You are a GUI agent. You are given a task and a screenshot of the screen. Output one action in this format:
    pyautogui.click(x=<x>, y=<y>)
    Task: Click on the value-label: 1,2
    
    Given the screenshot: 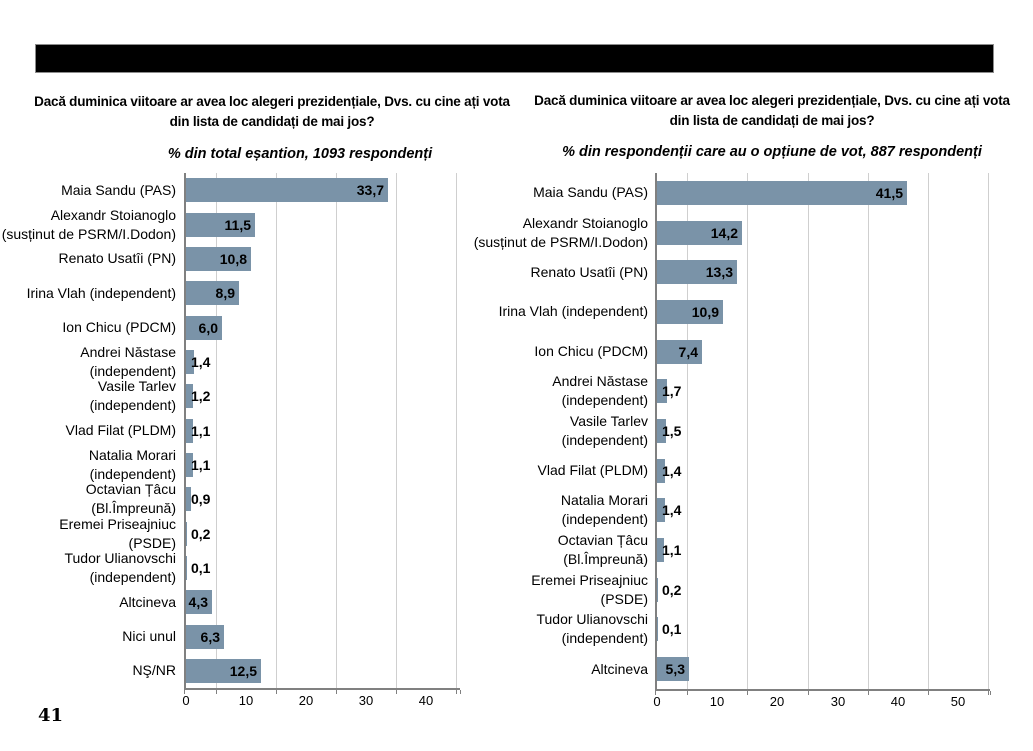 What is the action you would take?
    pyautogui.click(x=201, y=396)
    